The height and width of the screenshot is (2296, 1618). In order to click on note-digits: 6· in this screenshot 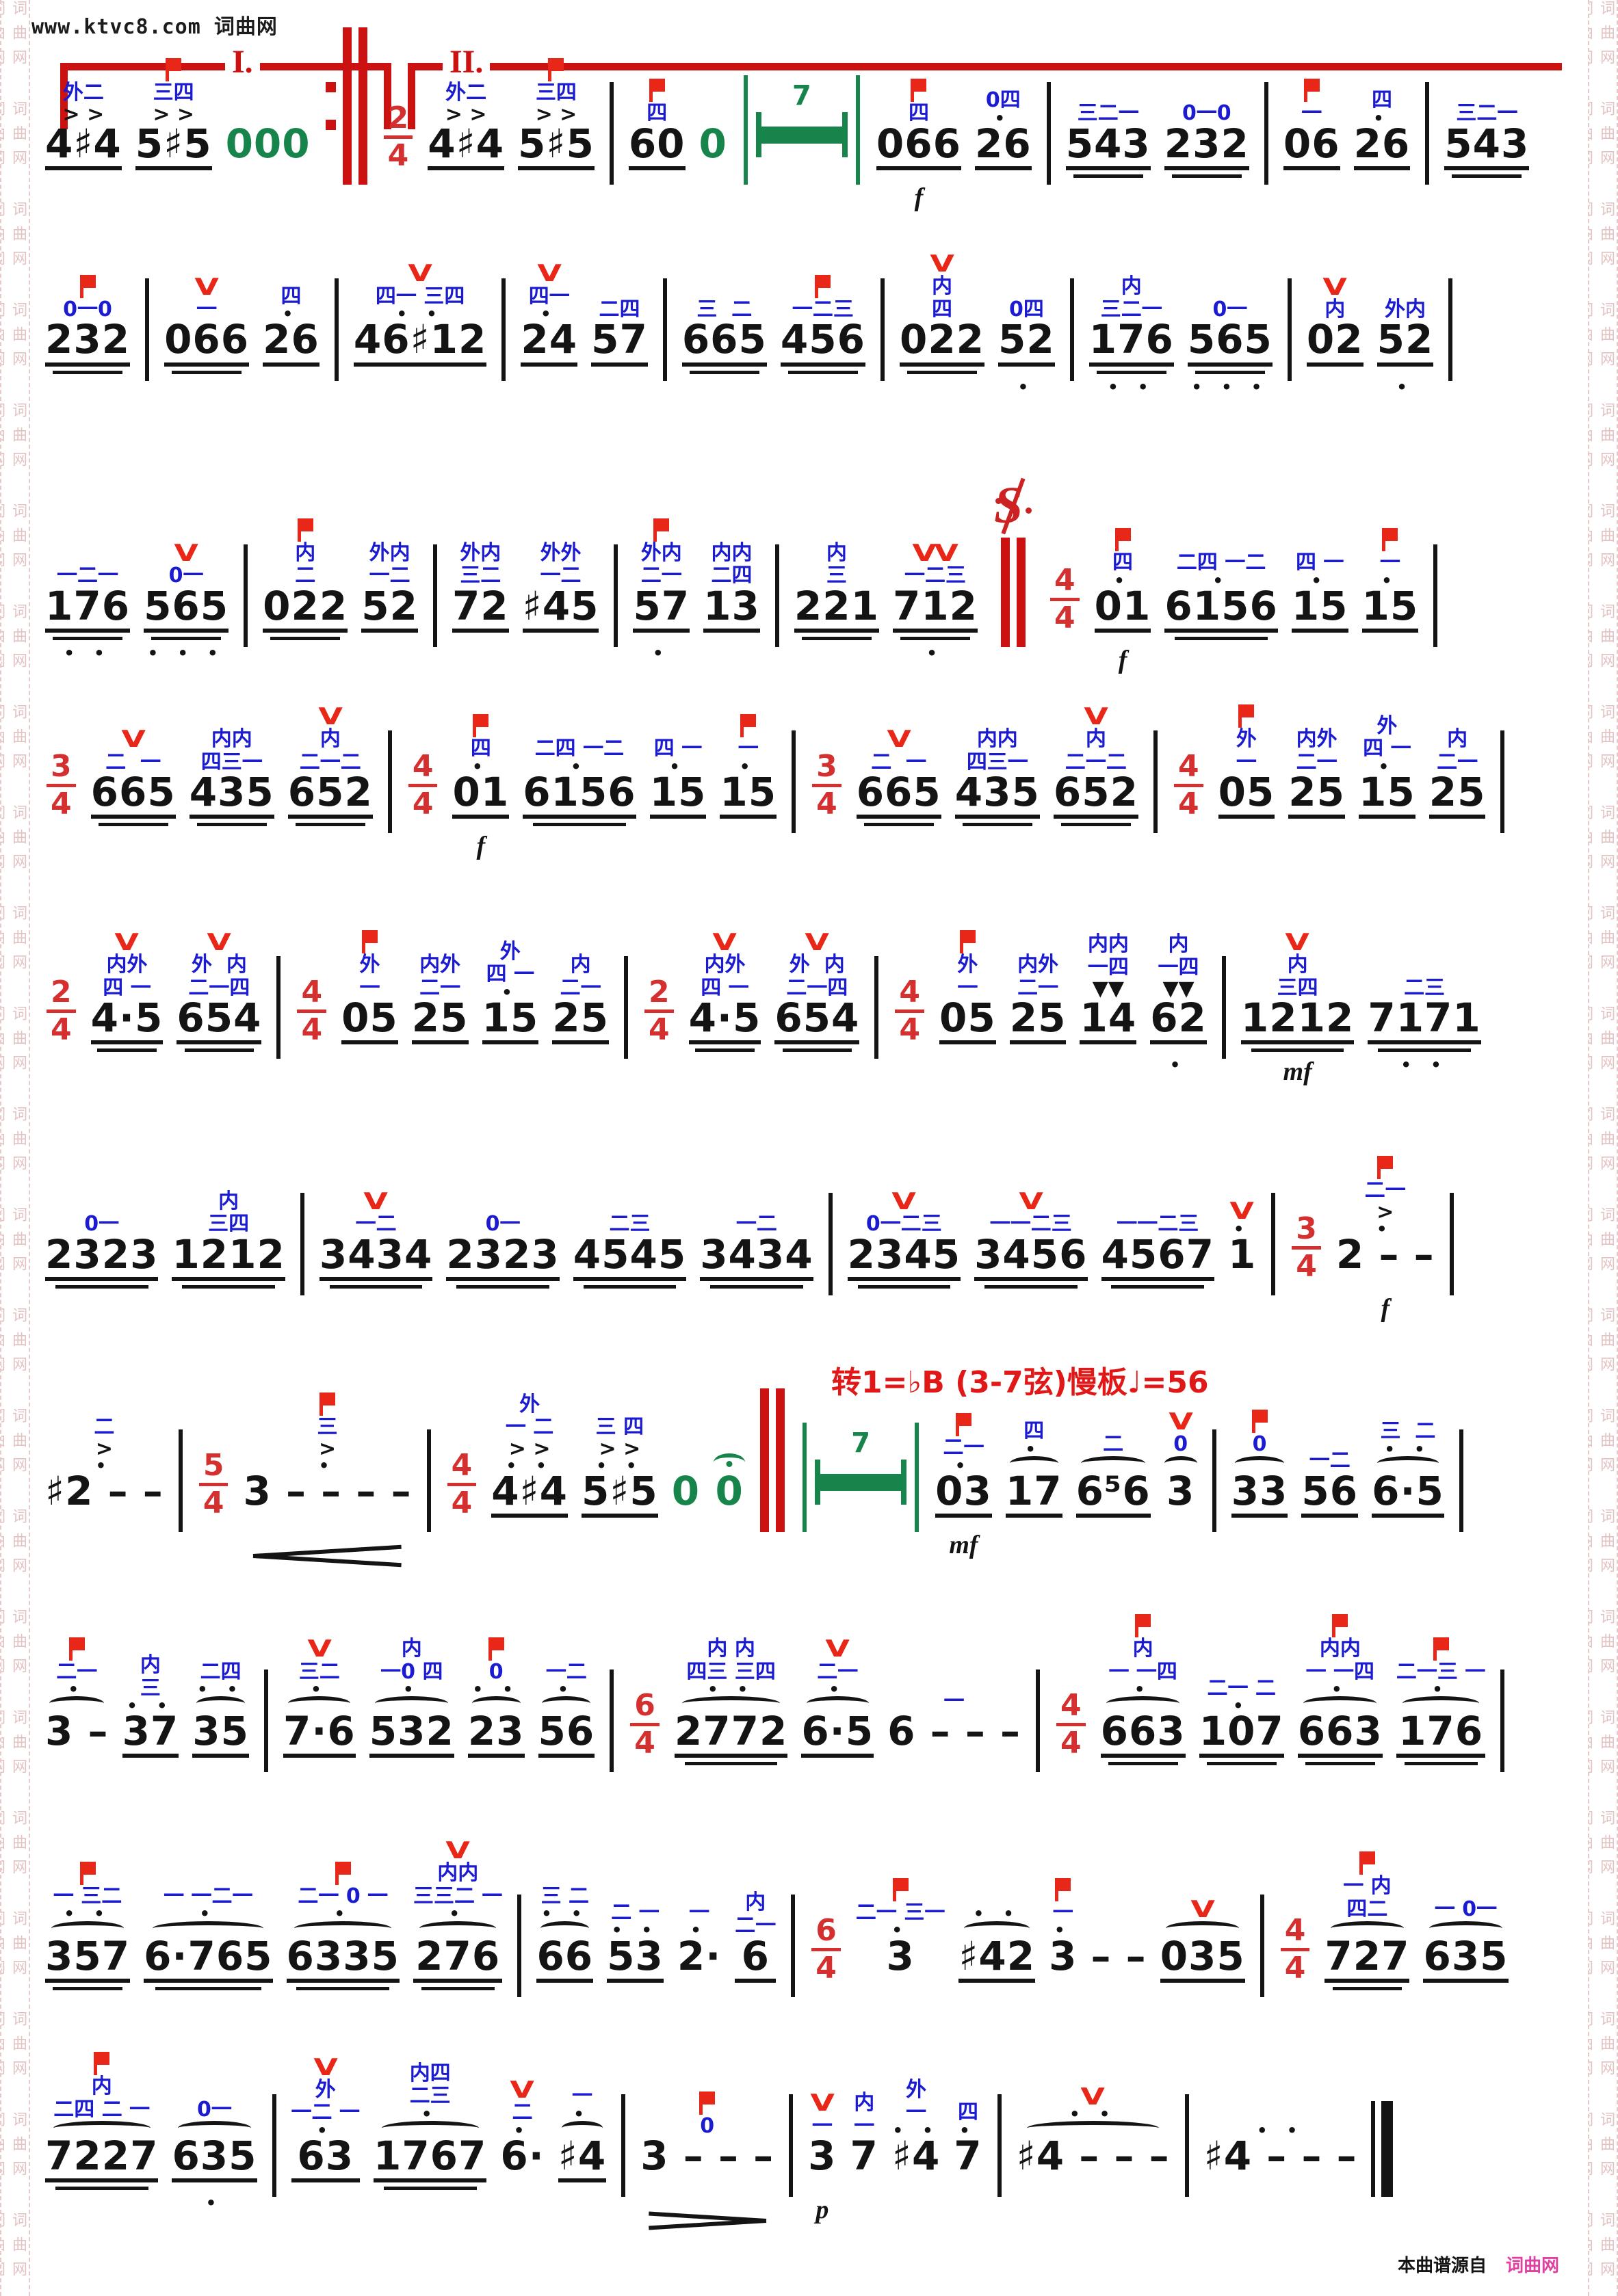, I will do `click(523, 2156)`.